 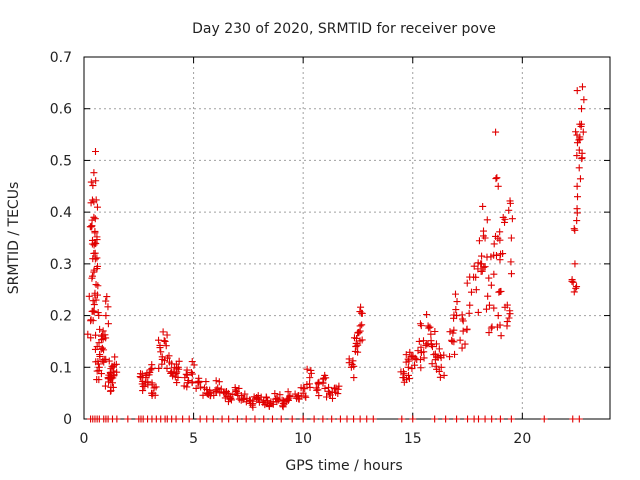 What do you see at coordinates (14, 238) in the screenshot?
I see `y-axis-label: SRMTID / TECUs` at bounding box center [14, 238].